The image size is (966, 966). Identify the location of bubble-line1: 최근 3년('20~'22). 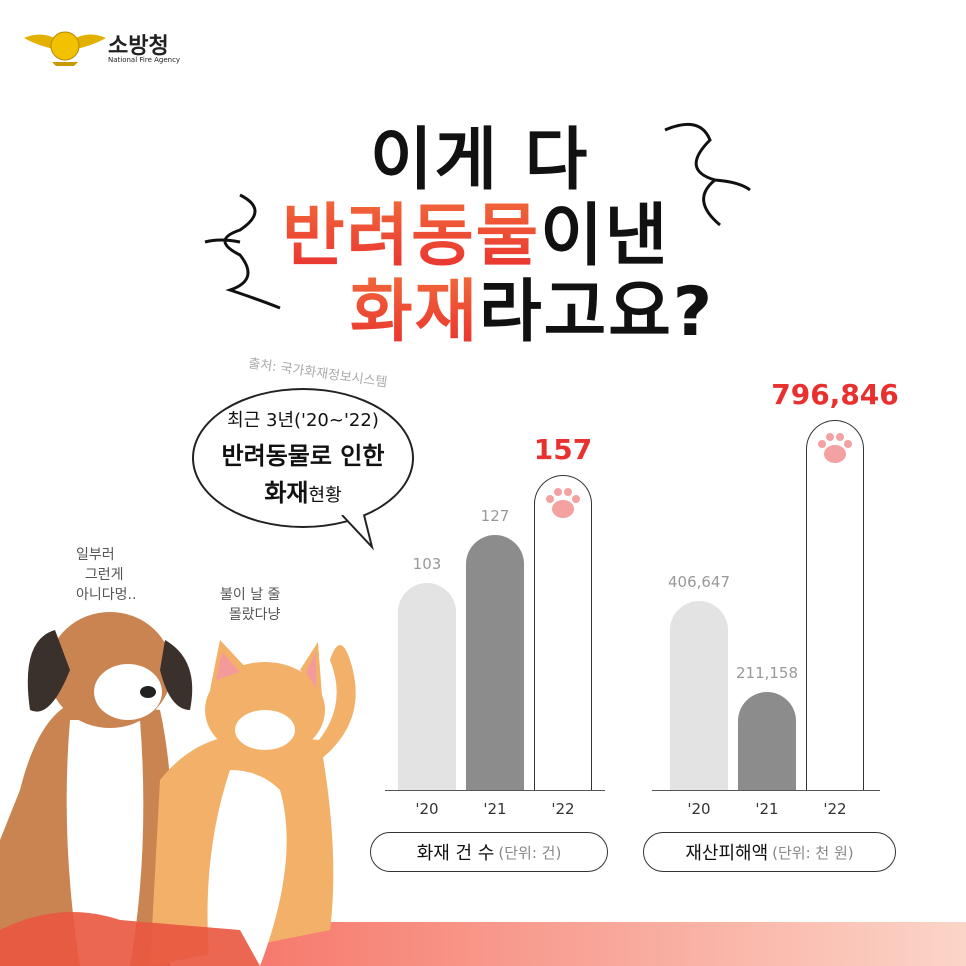
(303, 420).